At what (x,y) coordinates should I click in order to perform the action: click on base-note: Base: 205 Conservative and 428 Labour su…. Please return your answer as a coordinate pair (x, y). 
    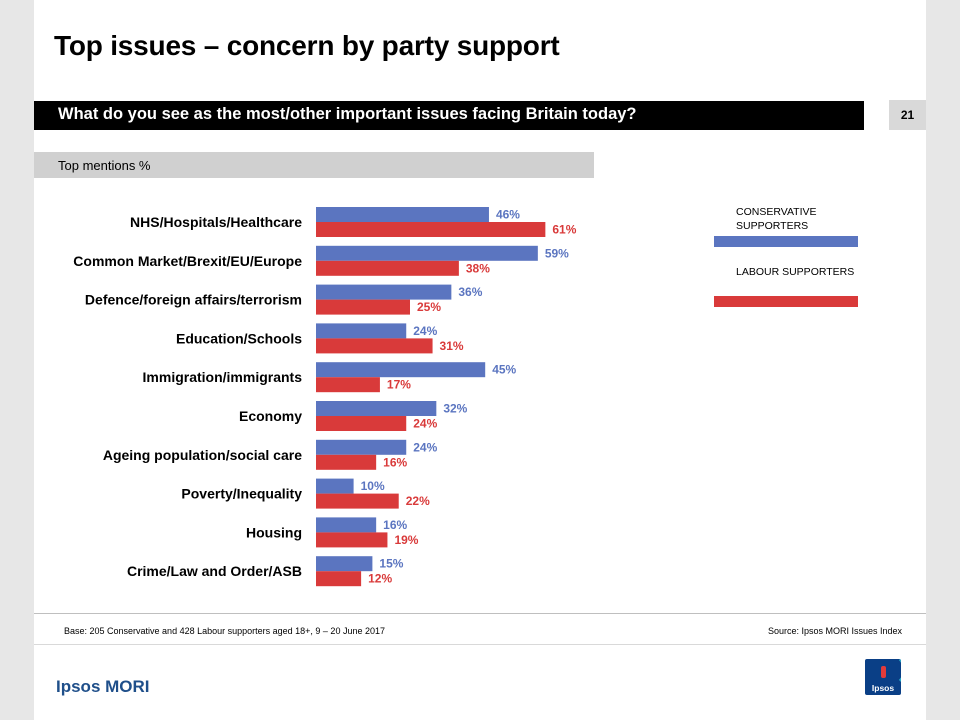
    Looking at the image, I should click on (224, 631).